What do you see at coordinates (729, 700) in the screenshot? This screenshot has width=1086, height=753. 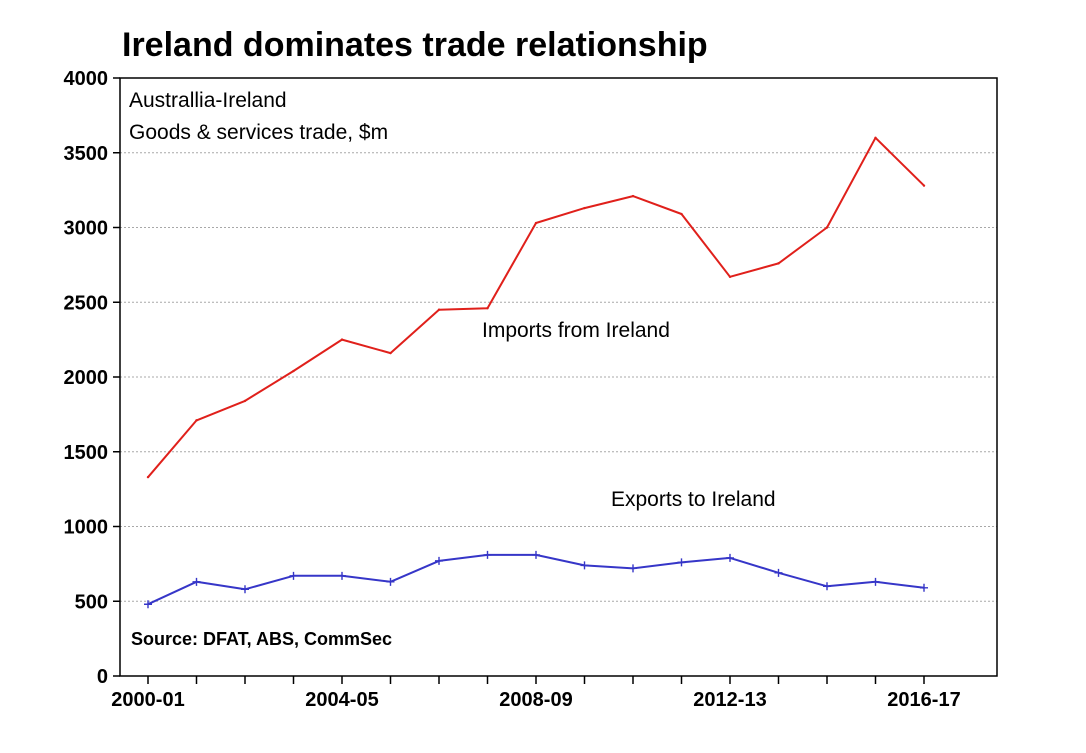 I see `x-tick-label: 2012-13` at bounding box center [729, 700].